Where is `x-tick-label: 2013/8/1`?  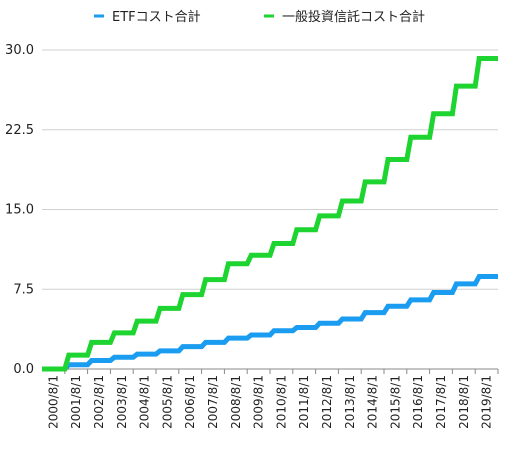 x-tick-label: 2013/8/1 is located at coordinates (350, 402).